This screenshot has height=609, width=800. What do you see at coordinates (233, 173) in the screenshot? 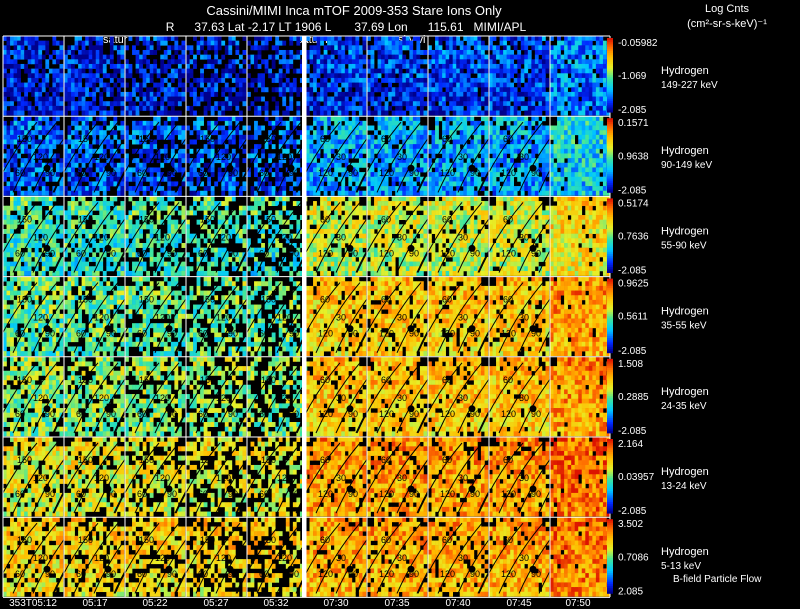
I see `contour-label: 90` at bounding box center [233, 173].